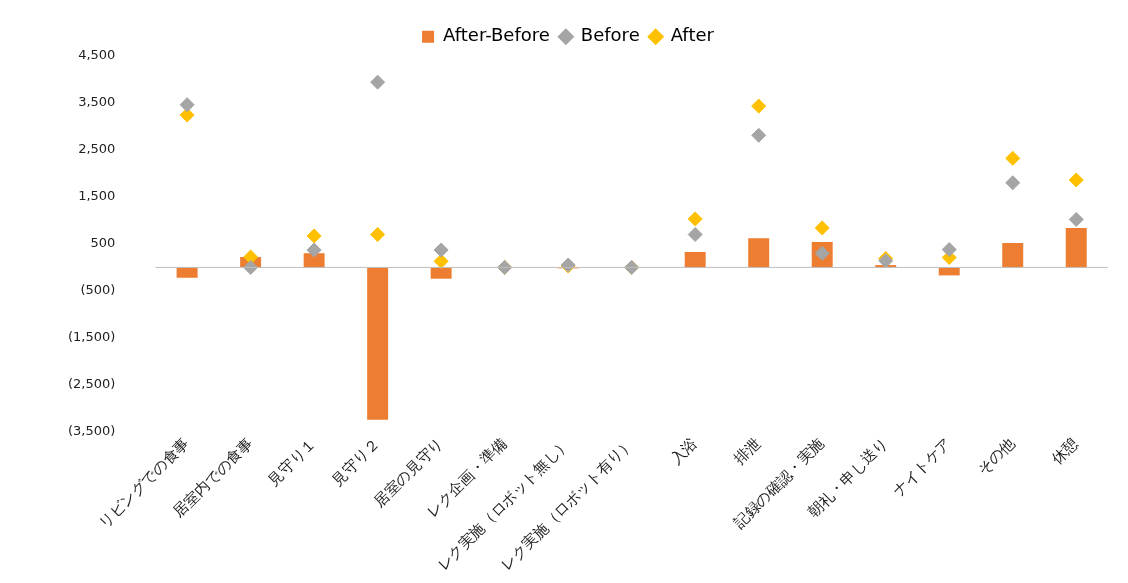  Describe the element at coordinates (356, 462) in the screenshot. I see `x-tick-label: 見守り２` at that location.